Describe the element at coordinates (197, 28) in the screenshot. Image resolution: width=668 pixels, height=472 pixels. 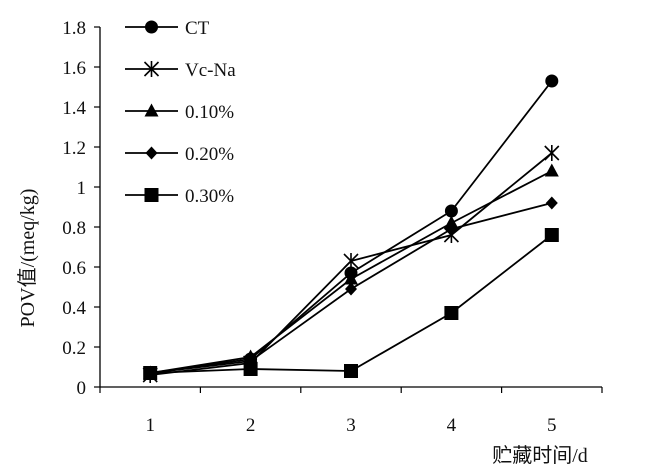
I see `legend-label: CT` at that location.